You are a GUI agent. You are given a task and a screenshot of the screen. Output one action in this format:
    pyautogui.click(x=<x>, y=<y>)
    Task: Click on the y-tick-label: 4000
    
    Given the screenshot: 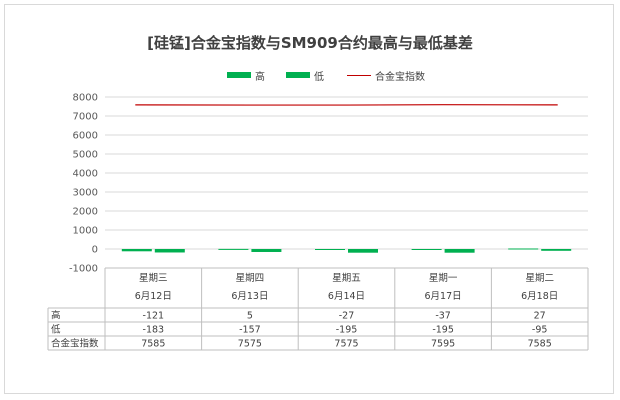 What is the action you would take?
    pyautogui.click(x=85, y=174)
    